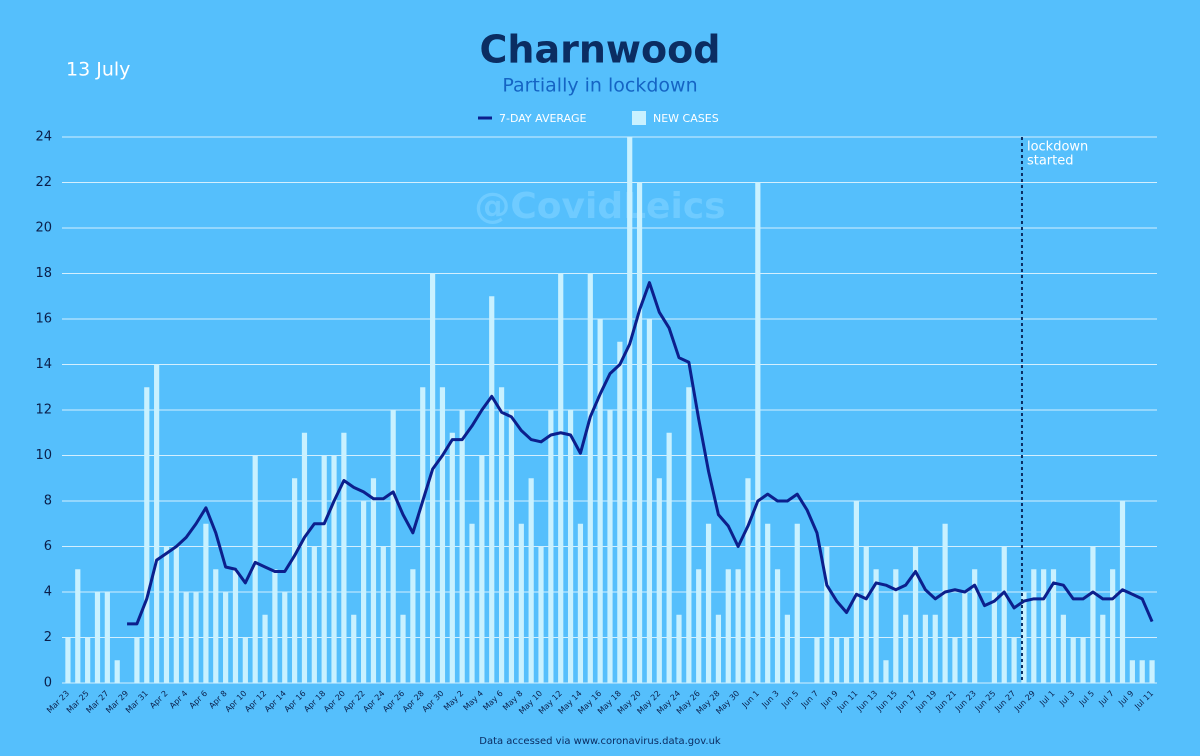  Describe the element at coordinates (686, 118) in the screenshot. I see `legend-label: NEW CASES` at that location.